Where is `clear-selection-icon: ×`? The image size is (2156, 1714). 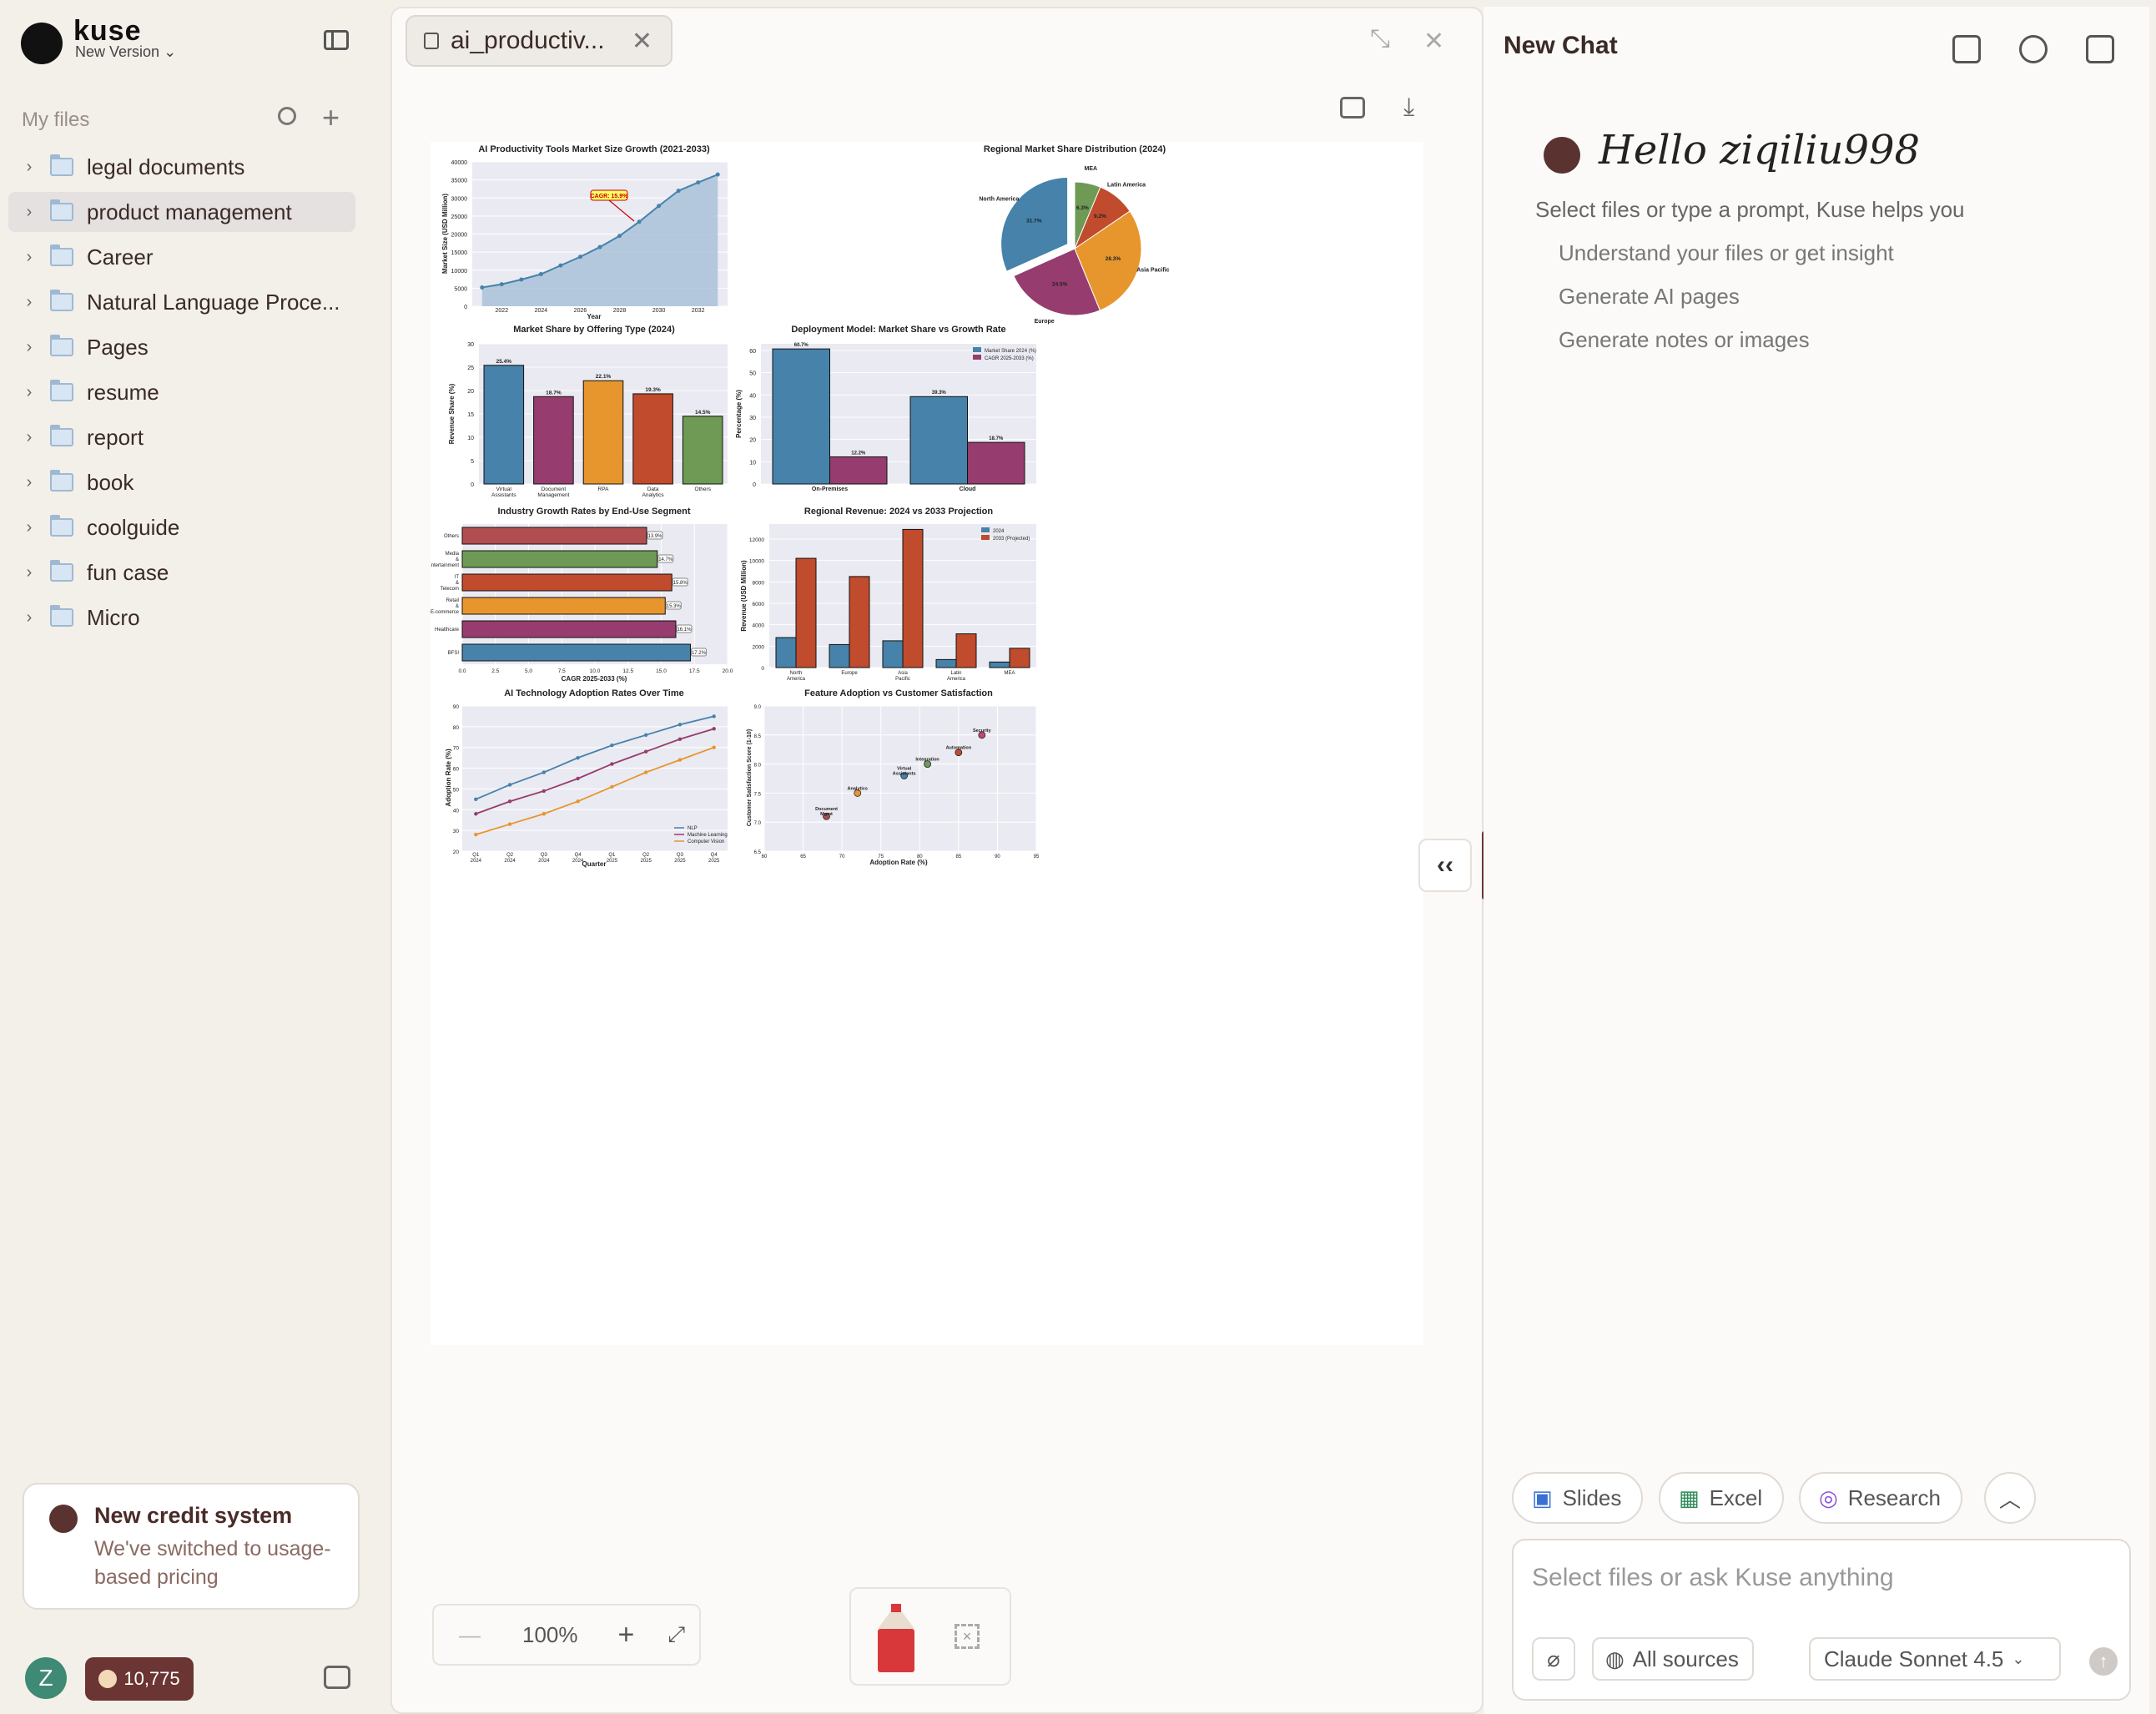
clear-selection-icon: × is located at coordinates (967, 1637).